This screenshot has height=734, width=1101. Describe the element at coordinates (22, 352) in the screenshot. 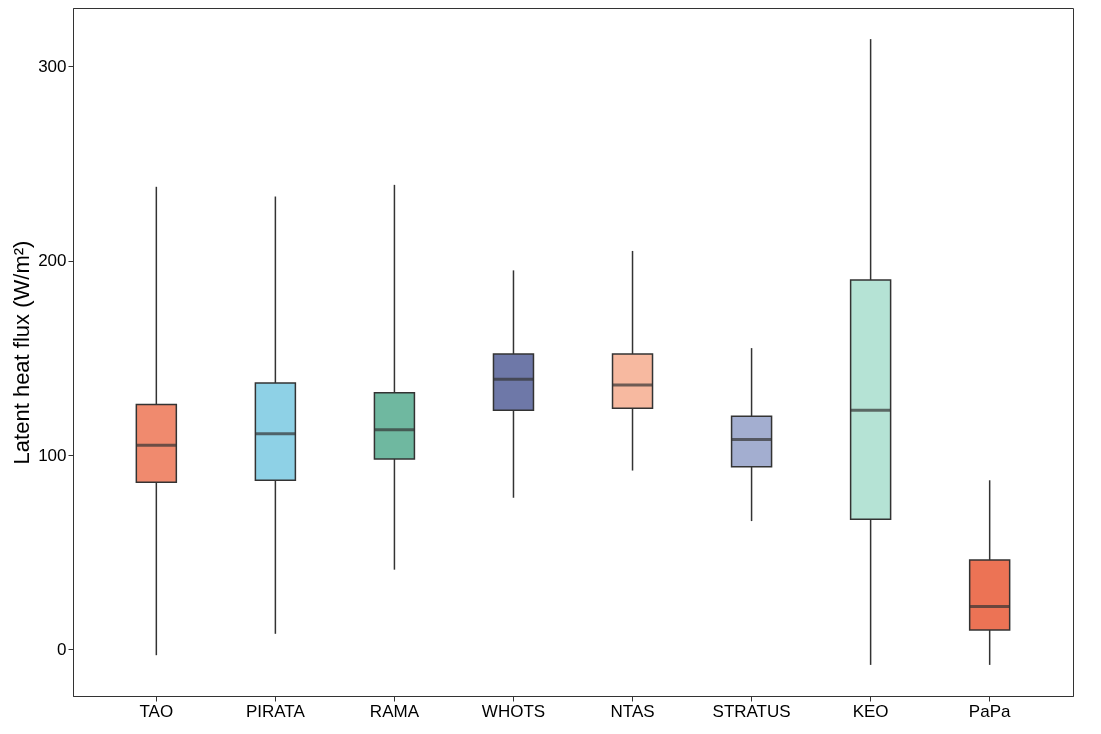

I see `y-axis-title: Latent heat flux (W/m²)` at that location.